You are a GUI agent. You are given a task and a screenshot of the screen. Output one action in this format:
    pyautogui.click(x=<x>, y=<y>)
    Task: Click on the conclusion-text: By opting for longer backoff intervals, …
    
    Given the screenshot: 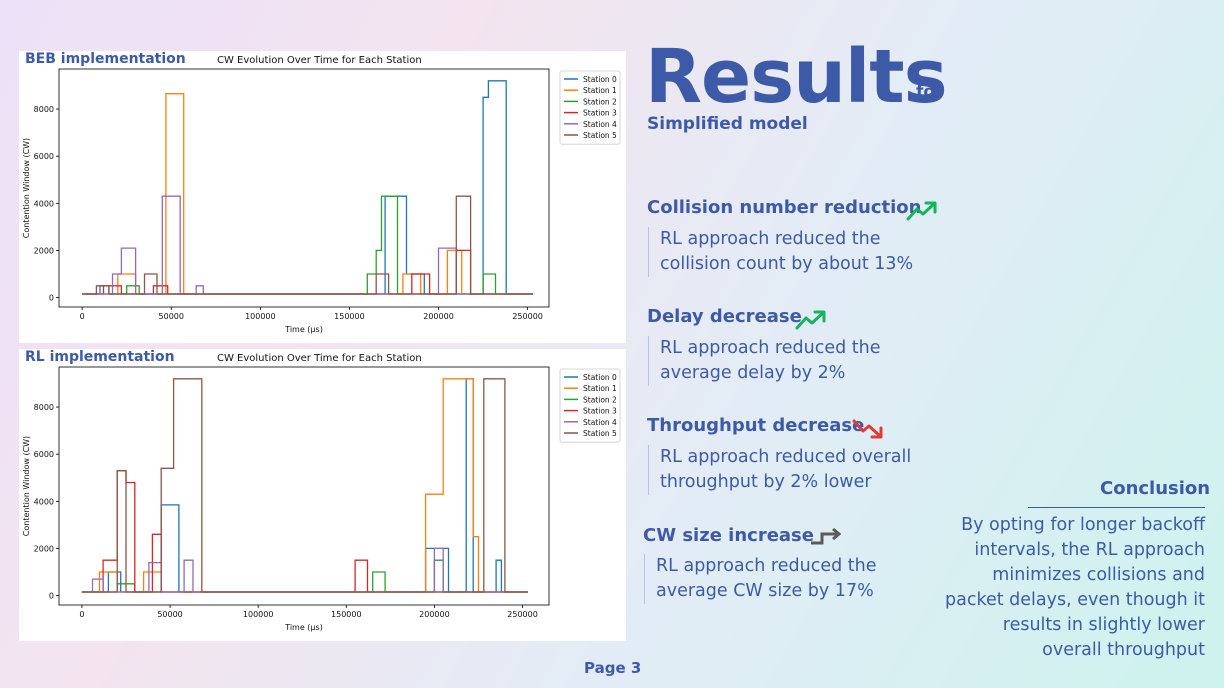 What is the action you would take?
    pyautogui.click(x=1075, y=587)
    